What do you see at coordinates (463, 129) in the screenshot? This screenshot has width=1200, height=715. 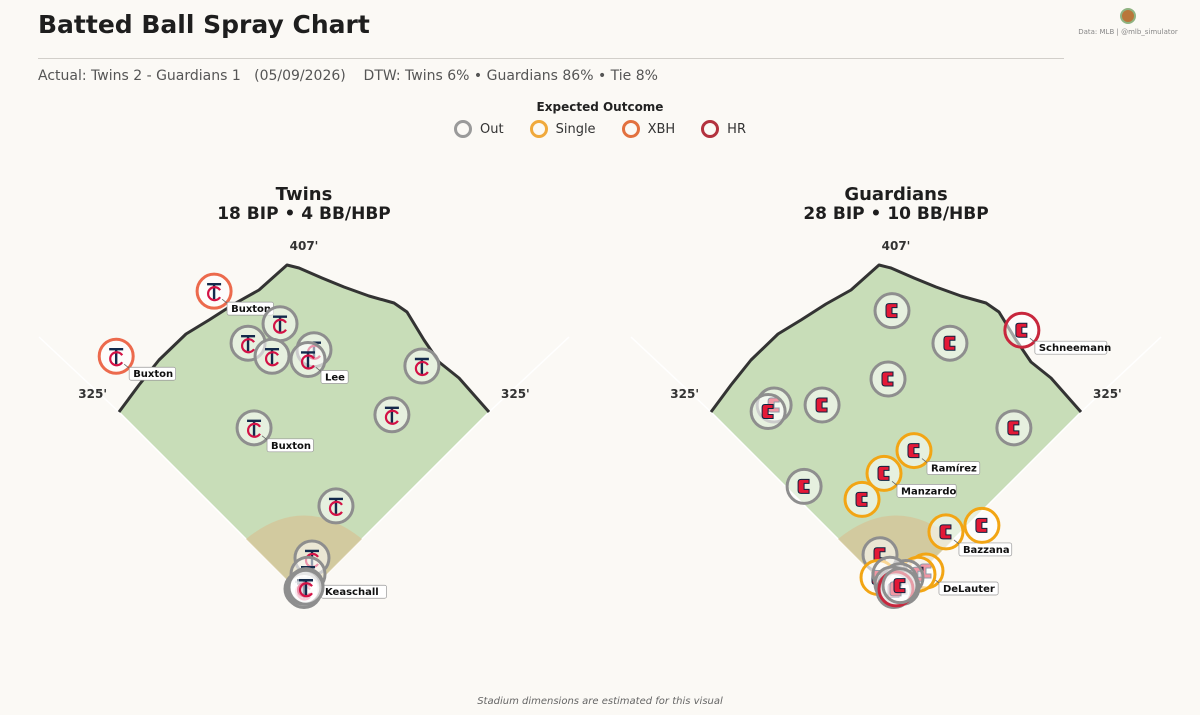 I see `legend-swatch-out` at bounding box center [463, 129].